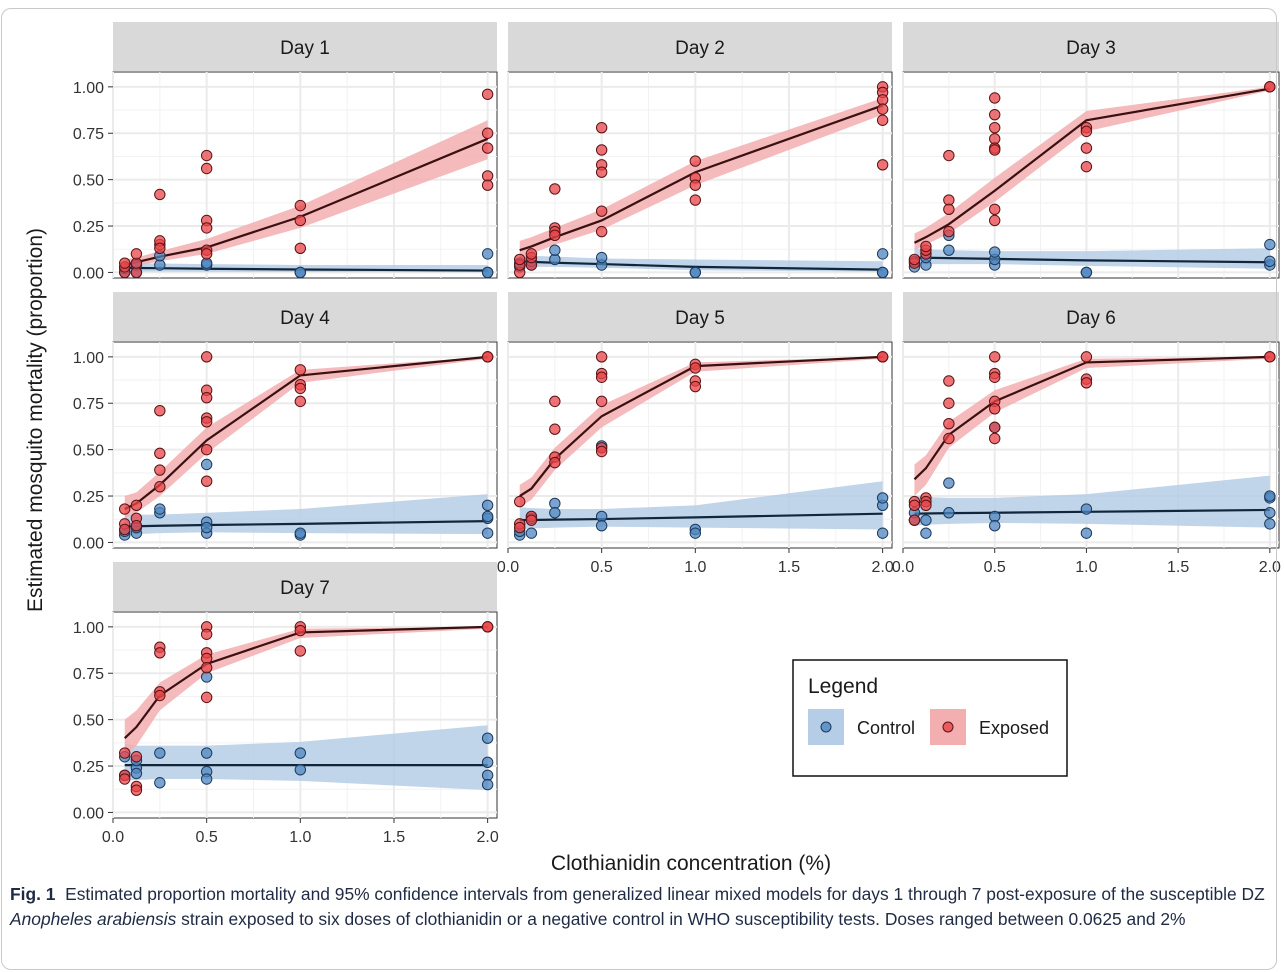 Image resolution: width=1284 pixels, height=972 pixels. I want to click on panel-3: Day 3, so click(1091, 150).